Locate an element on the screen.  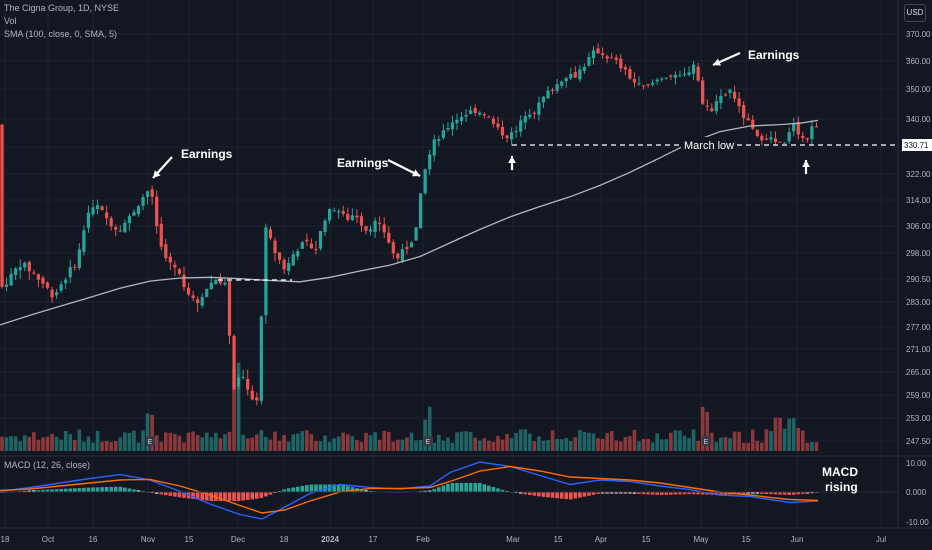
price-tick-label: 360.00 is located at coordinates (918, 61).